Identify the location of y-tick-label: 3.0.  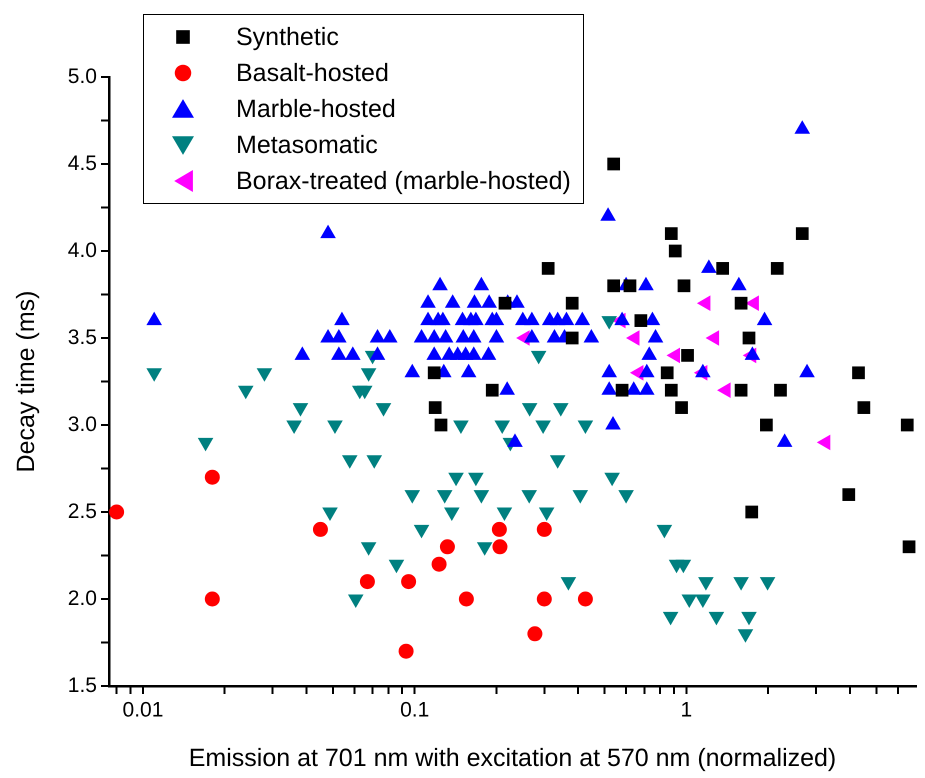
(82, 424).